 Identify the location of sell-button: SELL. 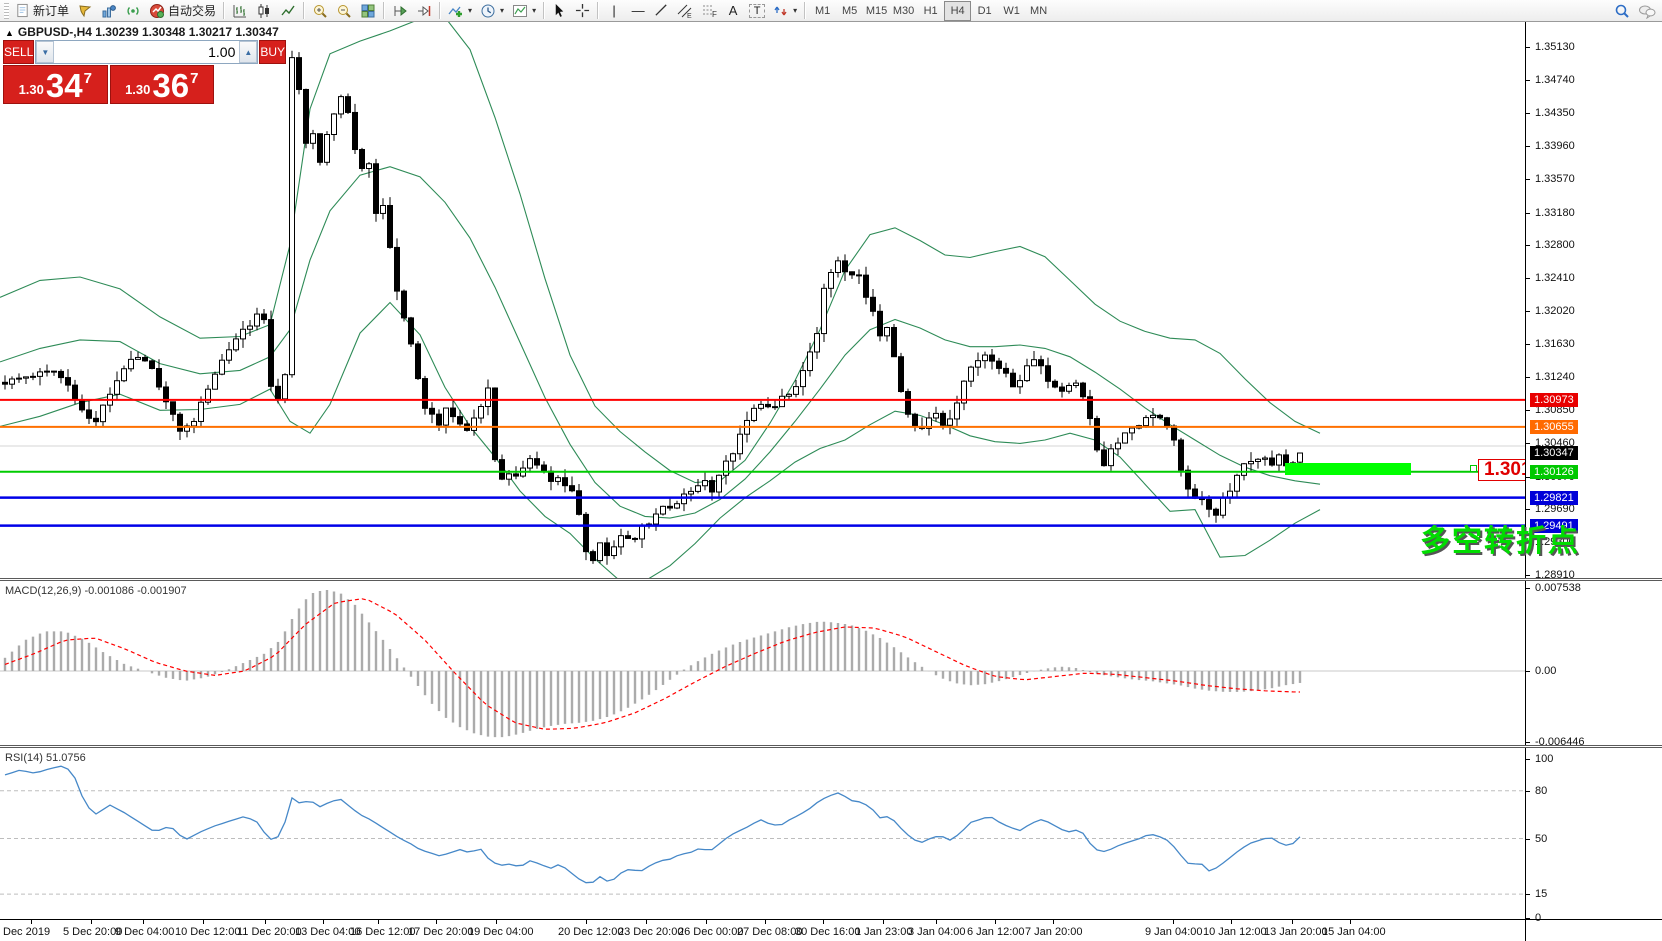
(19, 52).